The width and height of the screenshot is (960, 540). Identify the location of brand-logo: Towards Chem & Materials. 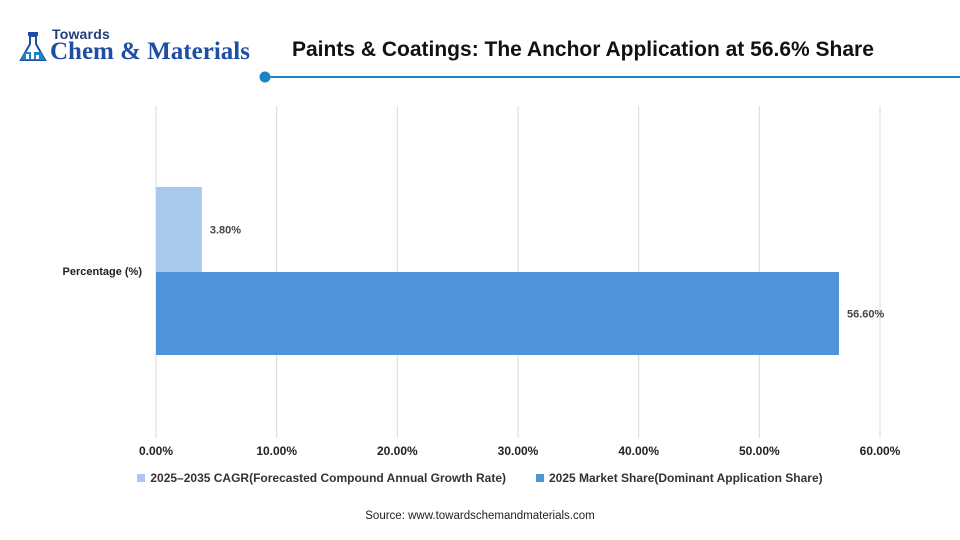
(136, 46).